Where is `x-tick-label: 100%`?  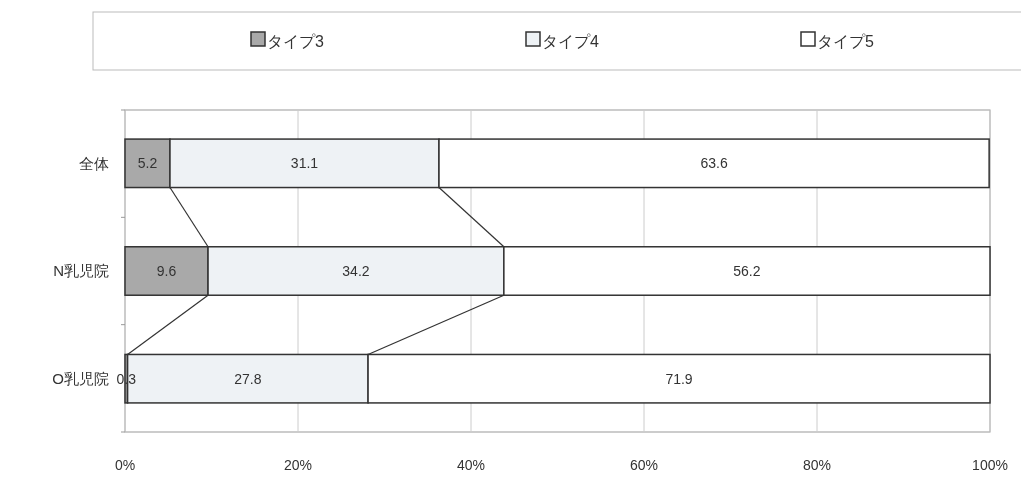 x-tick-label: 100% is located at coordinates (990, 465).